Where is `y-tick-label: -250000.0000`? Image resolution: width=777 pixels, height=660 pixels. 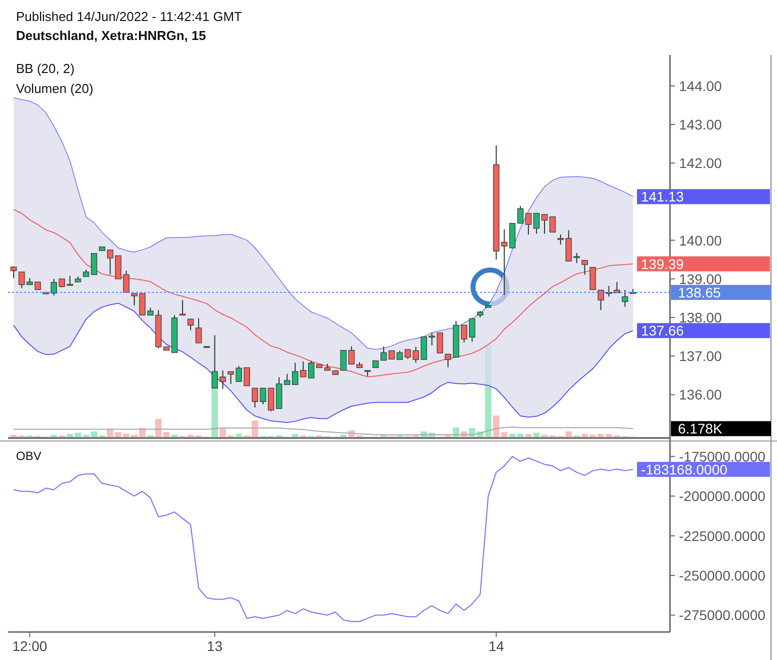 y-tick-label: -250000.0000 is located at coordinates (722, 575).